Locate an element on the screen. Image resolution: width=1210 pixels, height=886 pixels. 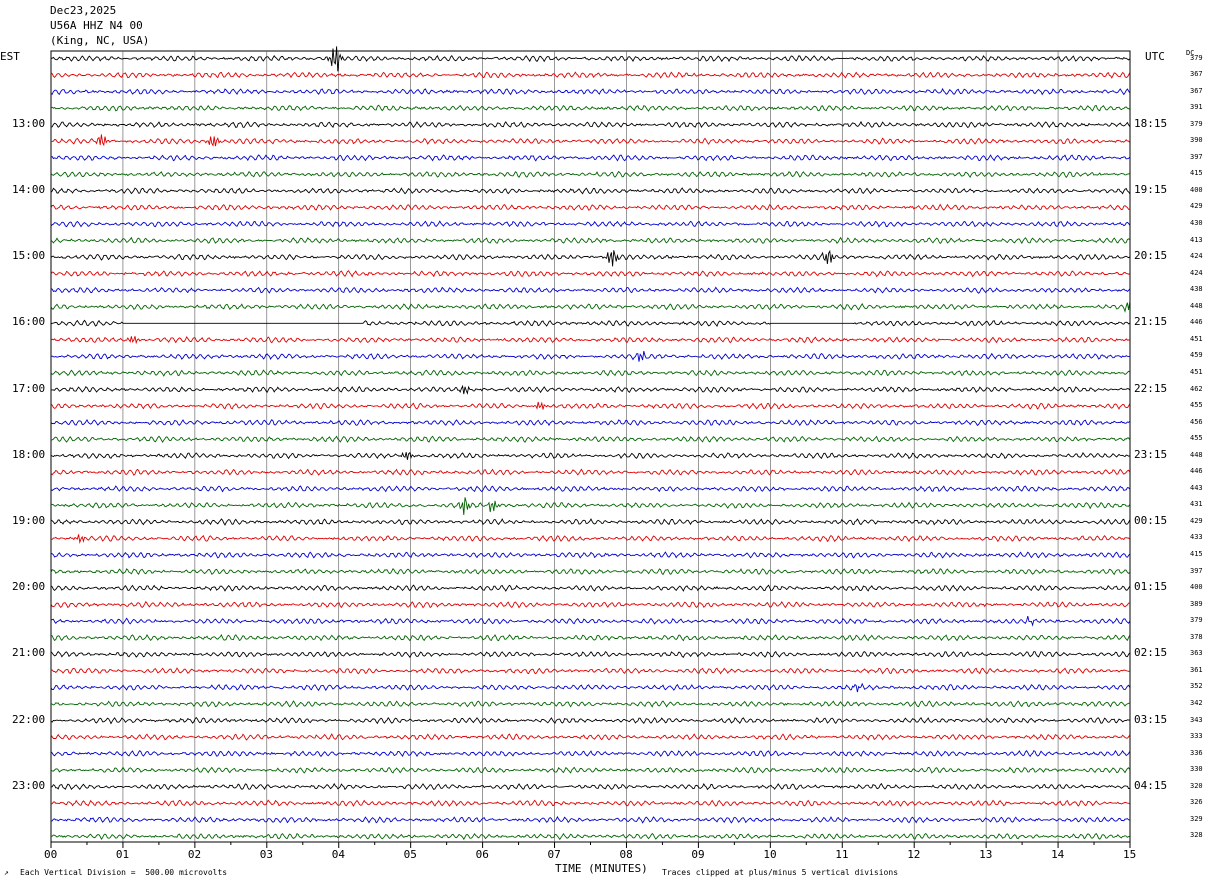
dc-offset-label: 326 is located at coordinates (1196, 802).